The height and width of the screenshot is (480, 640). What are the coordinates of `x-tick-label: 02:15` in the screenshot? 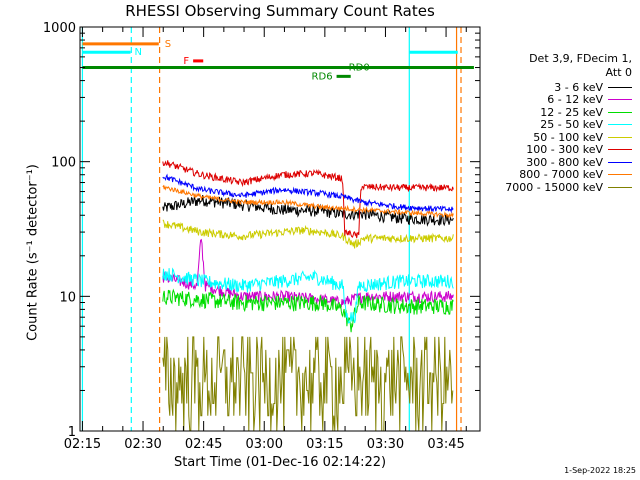 It's located at (82, 444).